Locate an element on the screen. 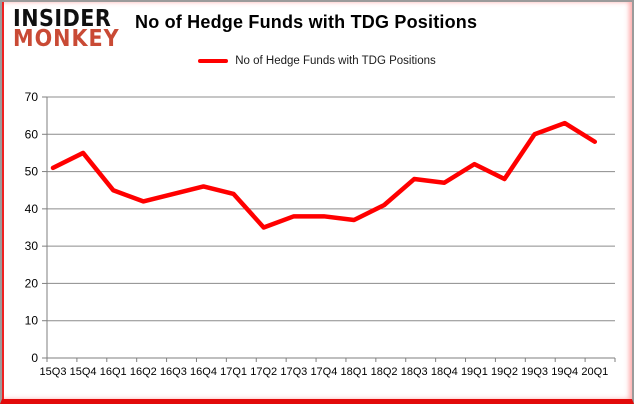 This screenshot has height=404, width=634. x-tick-label: 17Q1 is located at coordinates (233, 372).